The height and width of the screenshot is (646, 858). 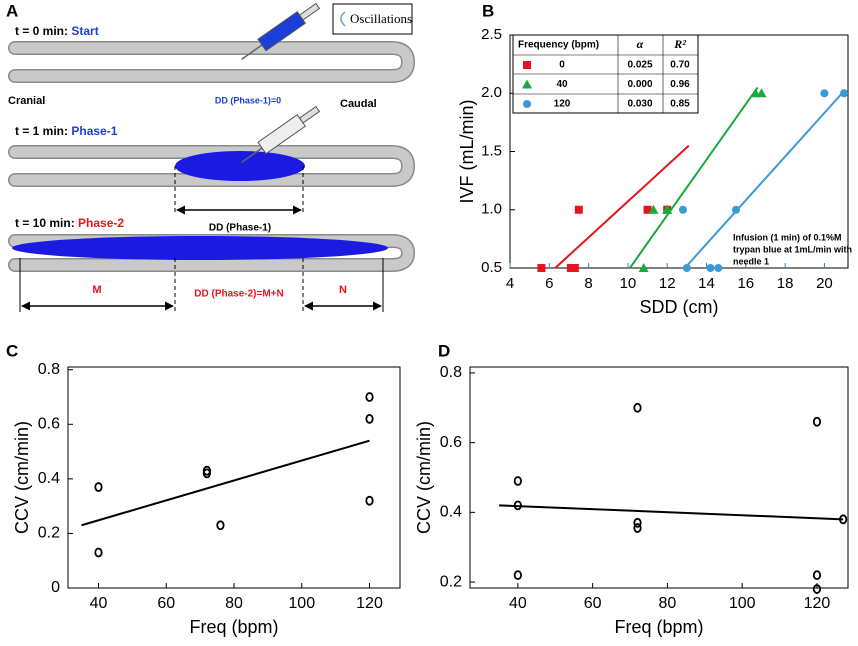 I want to click on panel-label: A, so click(x=12, y=10).